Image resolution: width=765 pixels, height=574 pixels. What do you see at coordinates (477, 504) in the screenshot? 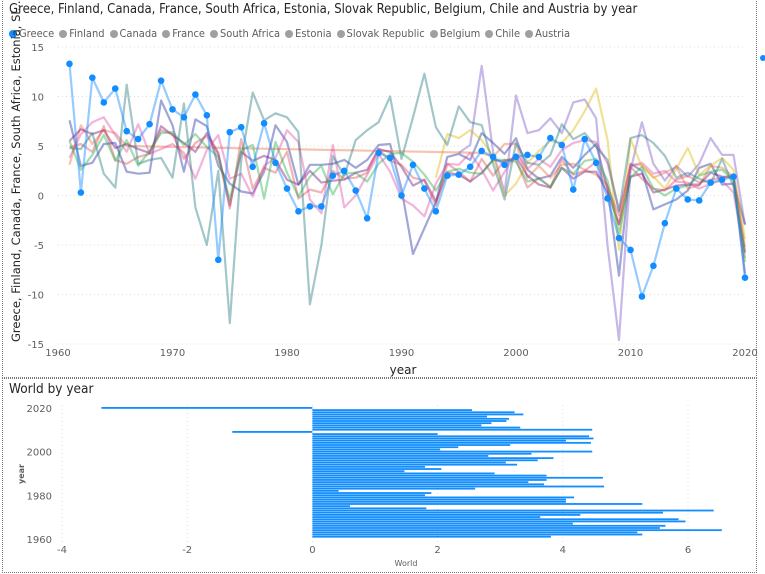
I see `bar-1976` at bounding box center [477, 504].